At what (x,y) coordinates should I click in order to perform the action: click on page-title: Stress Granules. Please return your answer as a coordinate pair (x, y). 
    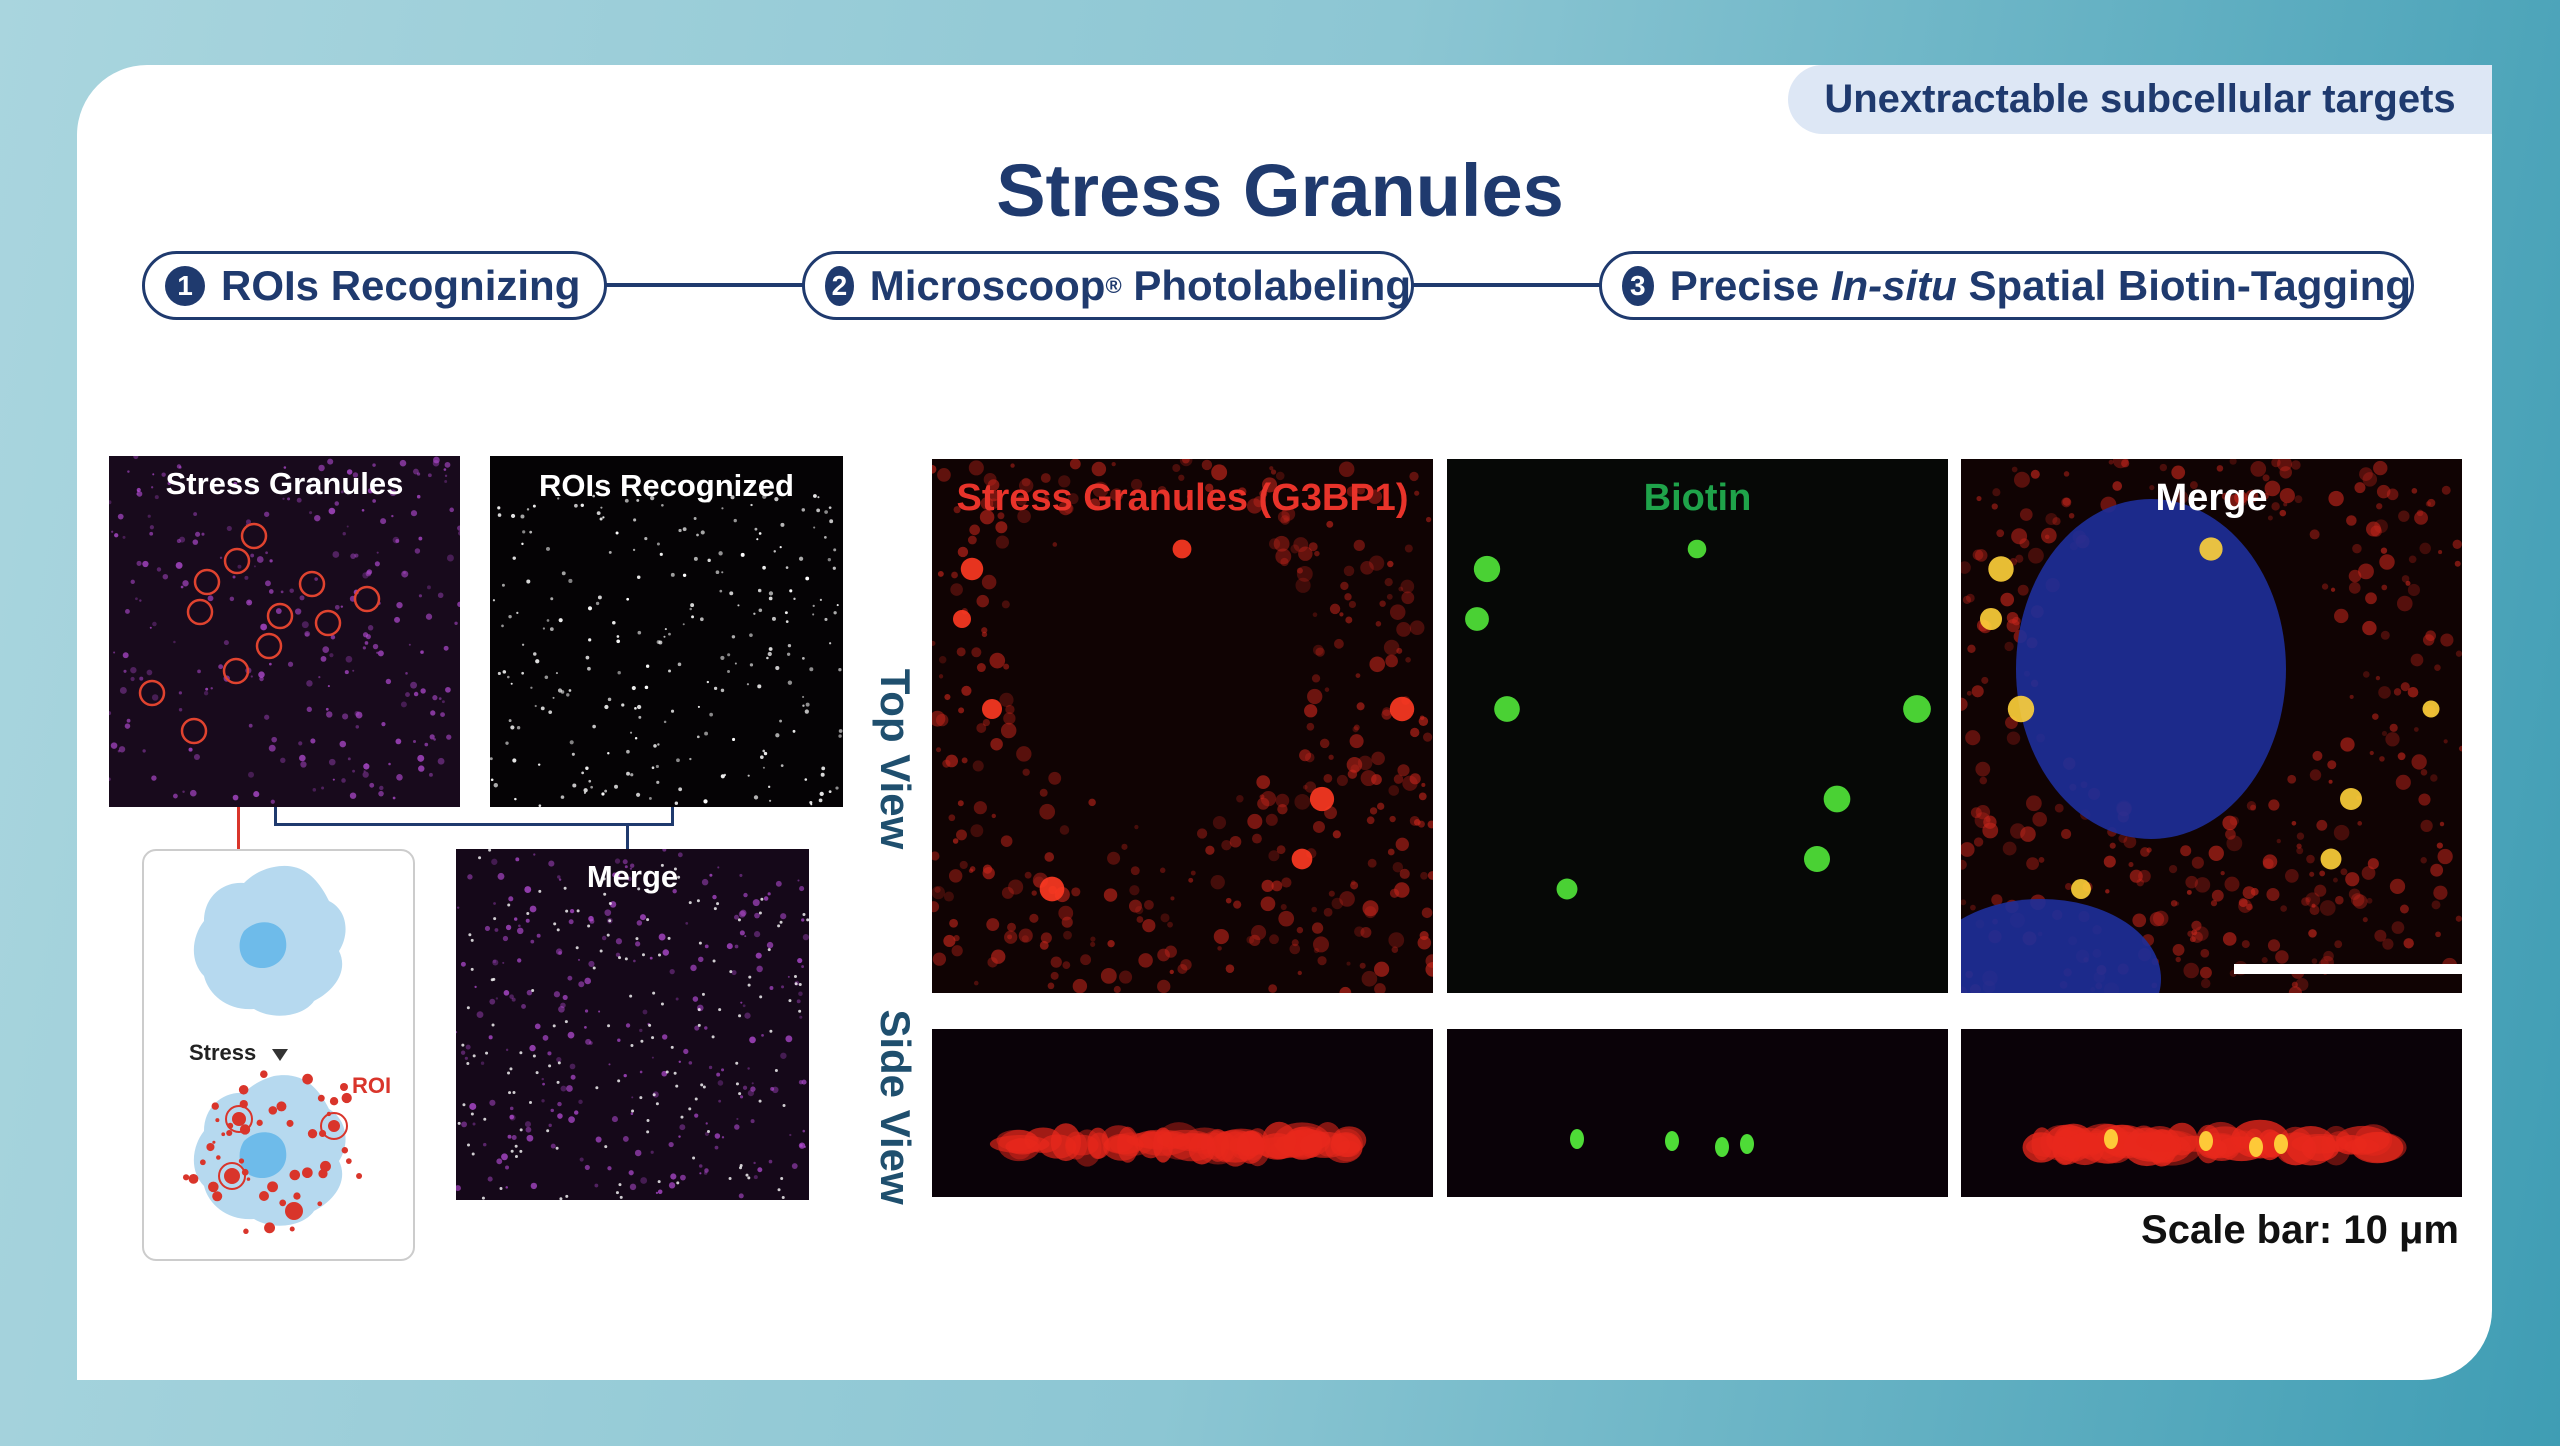
    Looking at the image, I should click on (1280, 190).